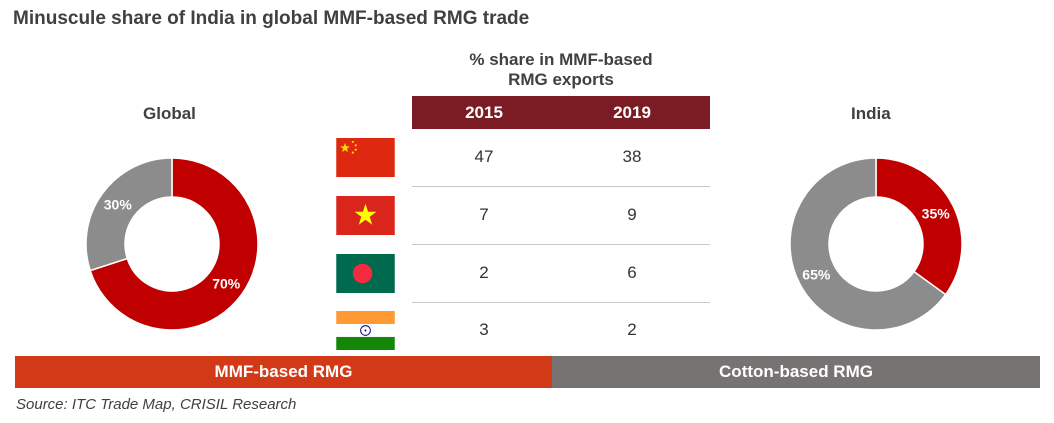 The width and height of the screenshot is (1054, 423). Describe the element at coordinates (169, 113) in the screenshot. I see `global-donut-title: Global` at that location.